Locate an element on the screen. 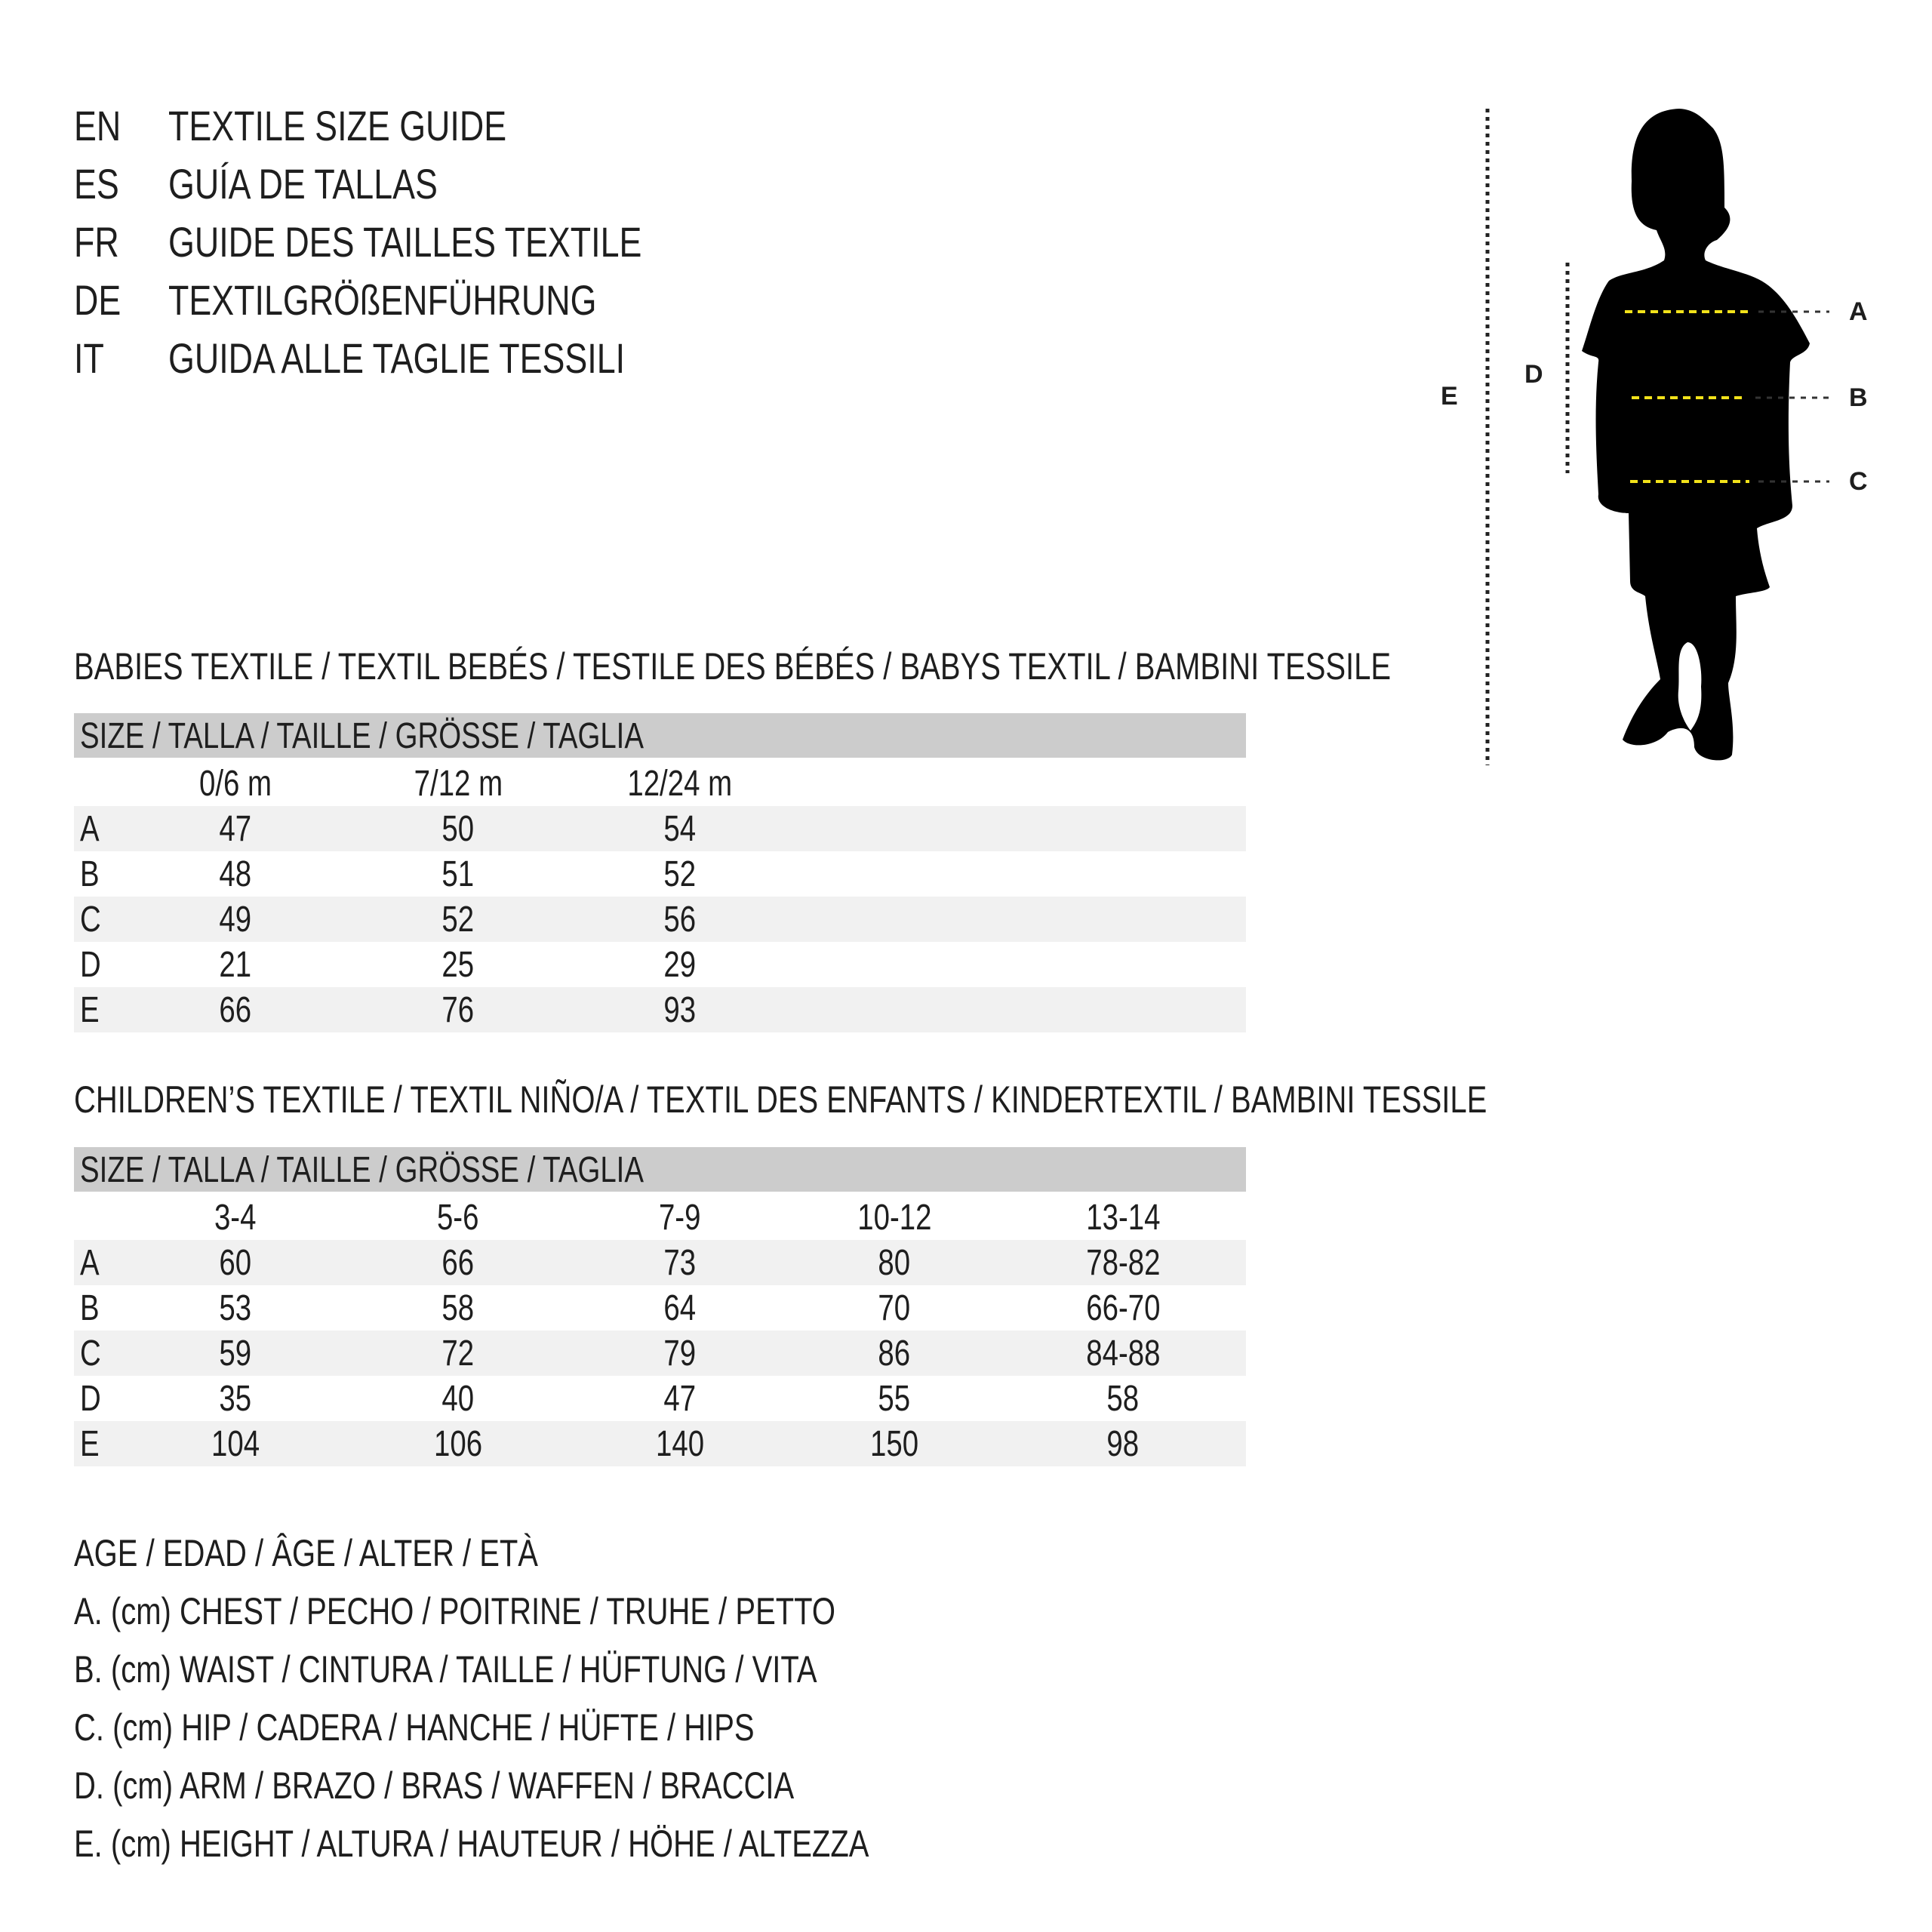 The height and width of the screenshot is (1932, 1932). table-cell-value: 54 is located at coordinates (680, 829).